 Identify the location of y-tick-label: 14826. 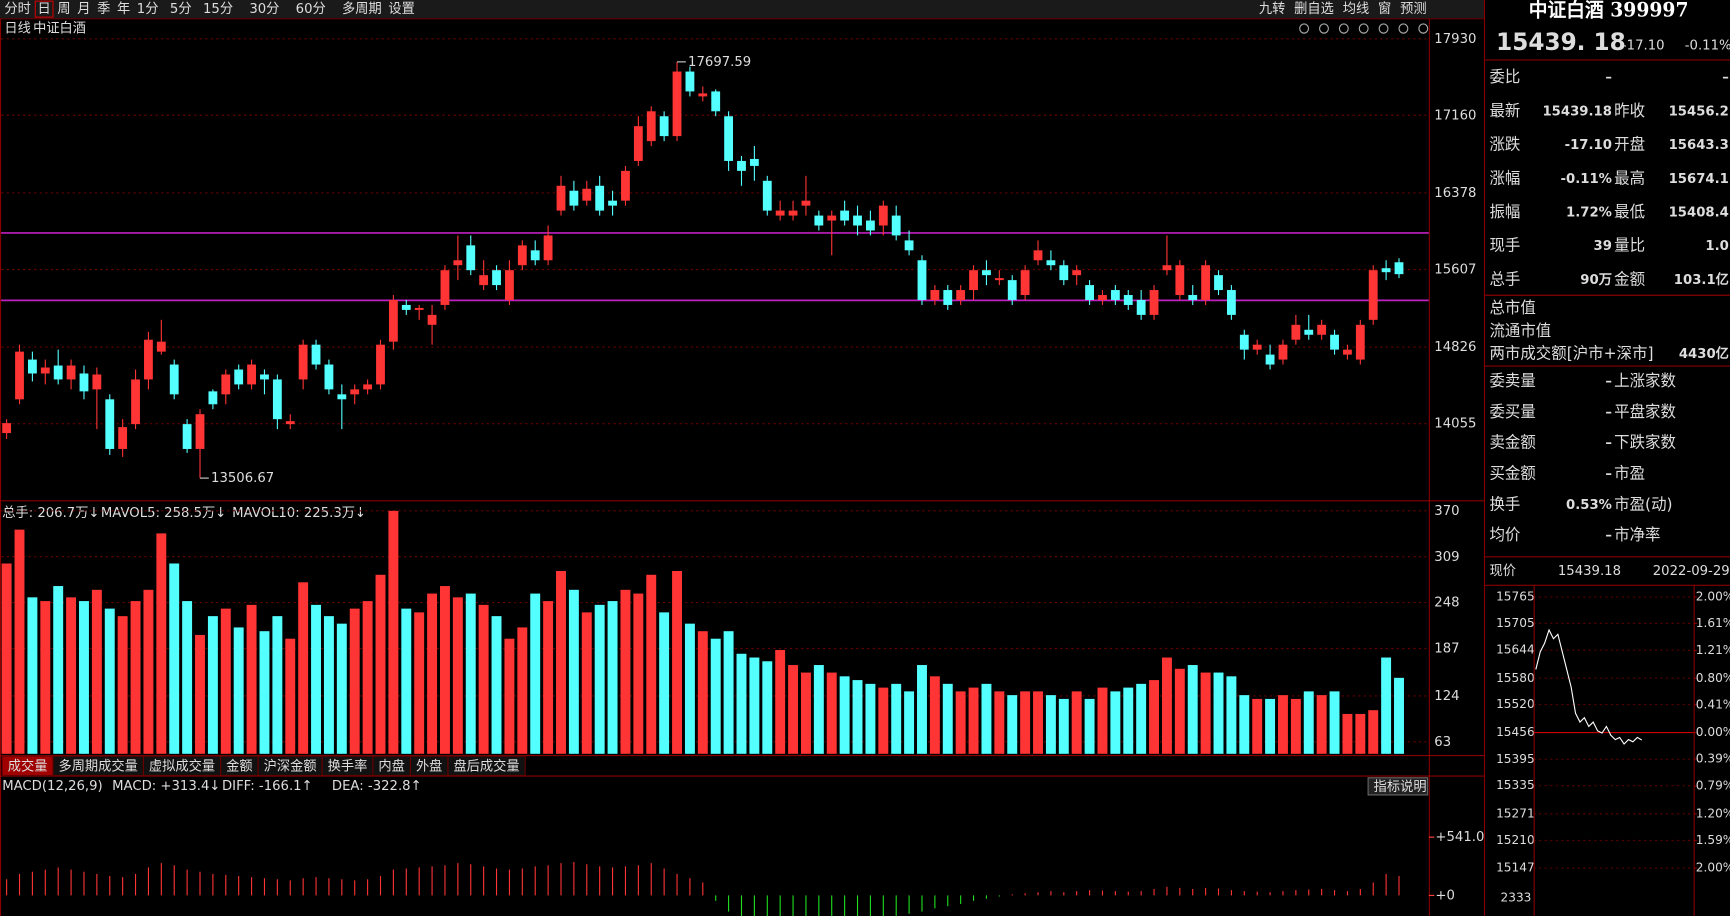
(1455, 347).